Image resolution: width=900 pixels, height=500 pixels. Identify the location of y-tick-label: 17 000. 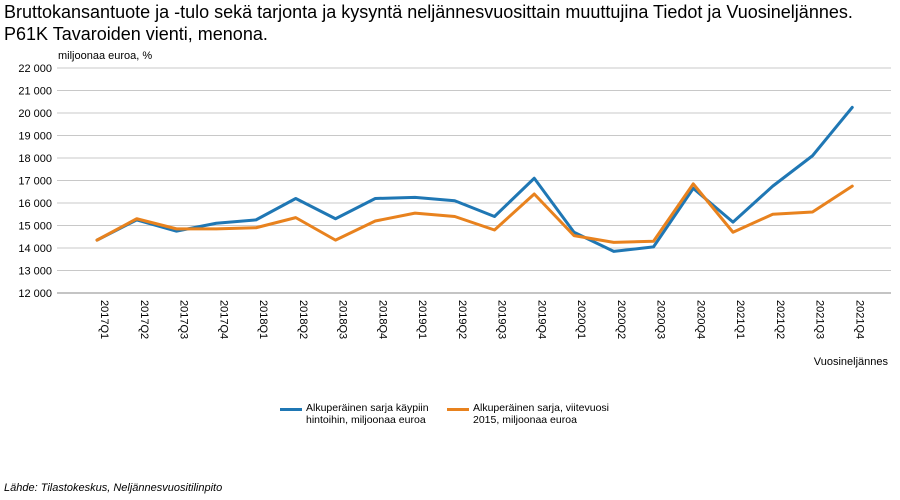
(35, 182).